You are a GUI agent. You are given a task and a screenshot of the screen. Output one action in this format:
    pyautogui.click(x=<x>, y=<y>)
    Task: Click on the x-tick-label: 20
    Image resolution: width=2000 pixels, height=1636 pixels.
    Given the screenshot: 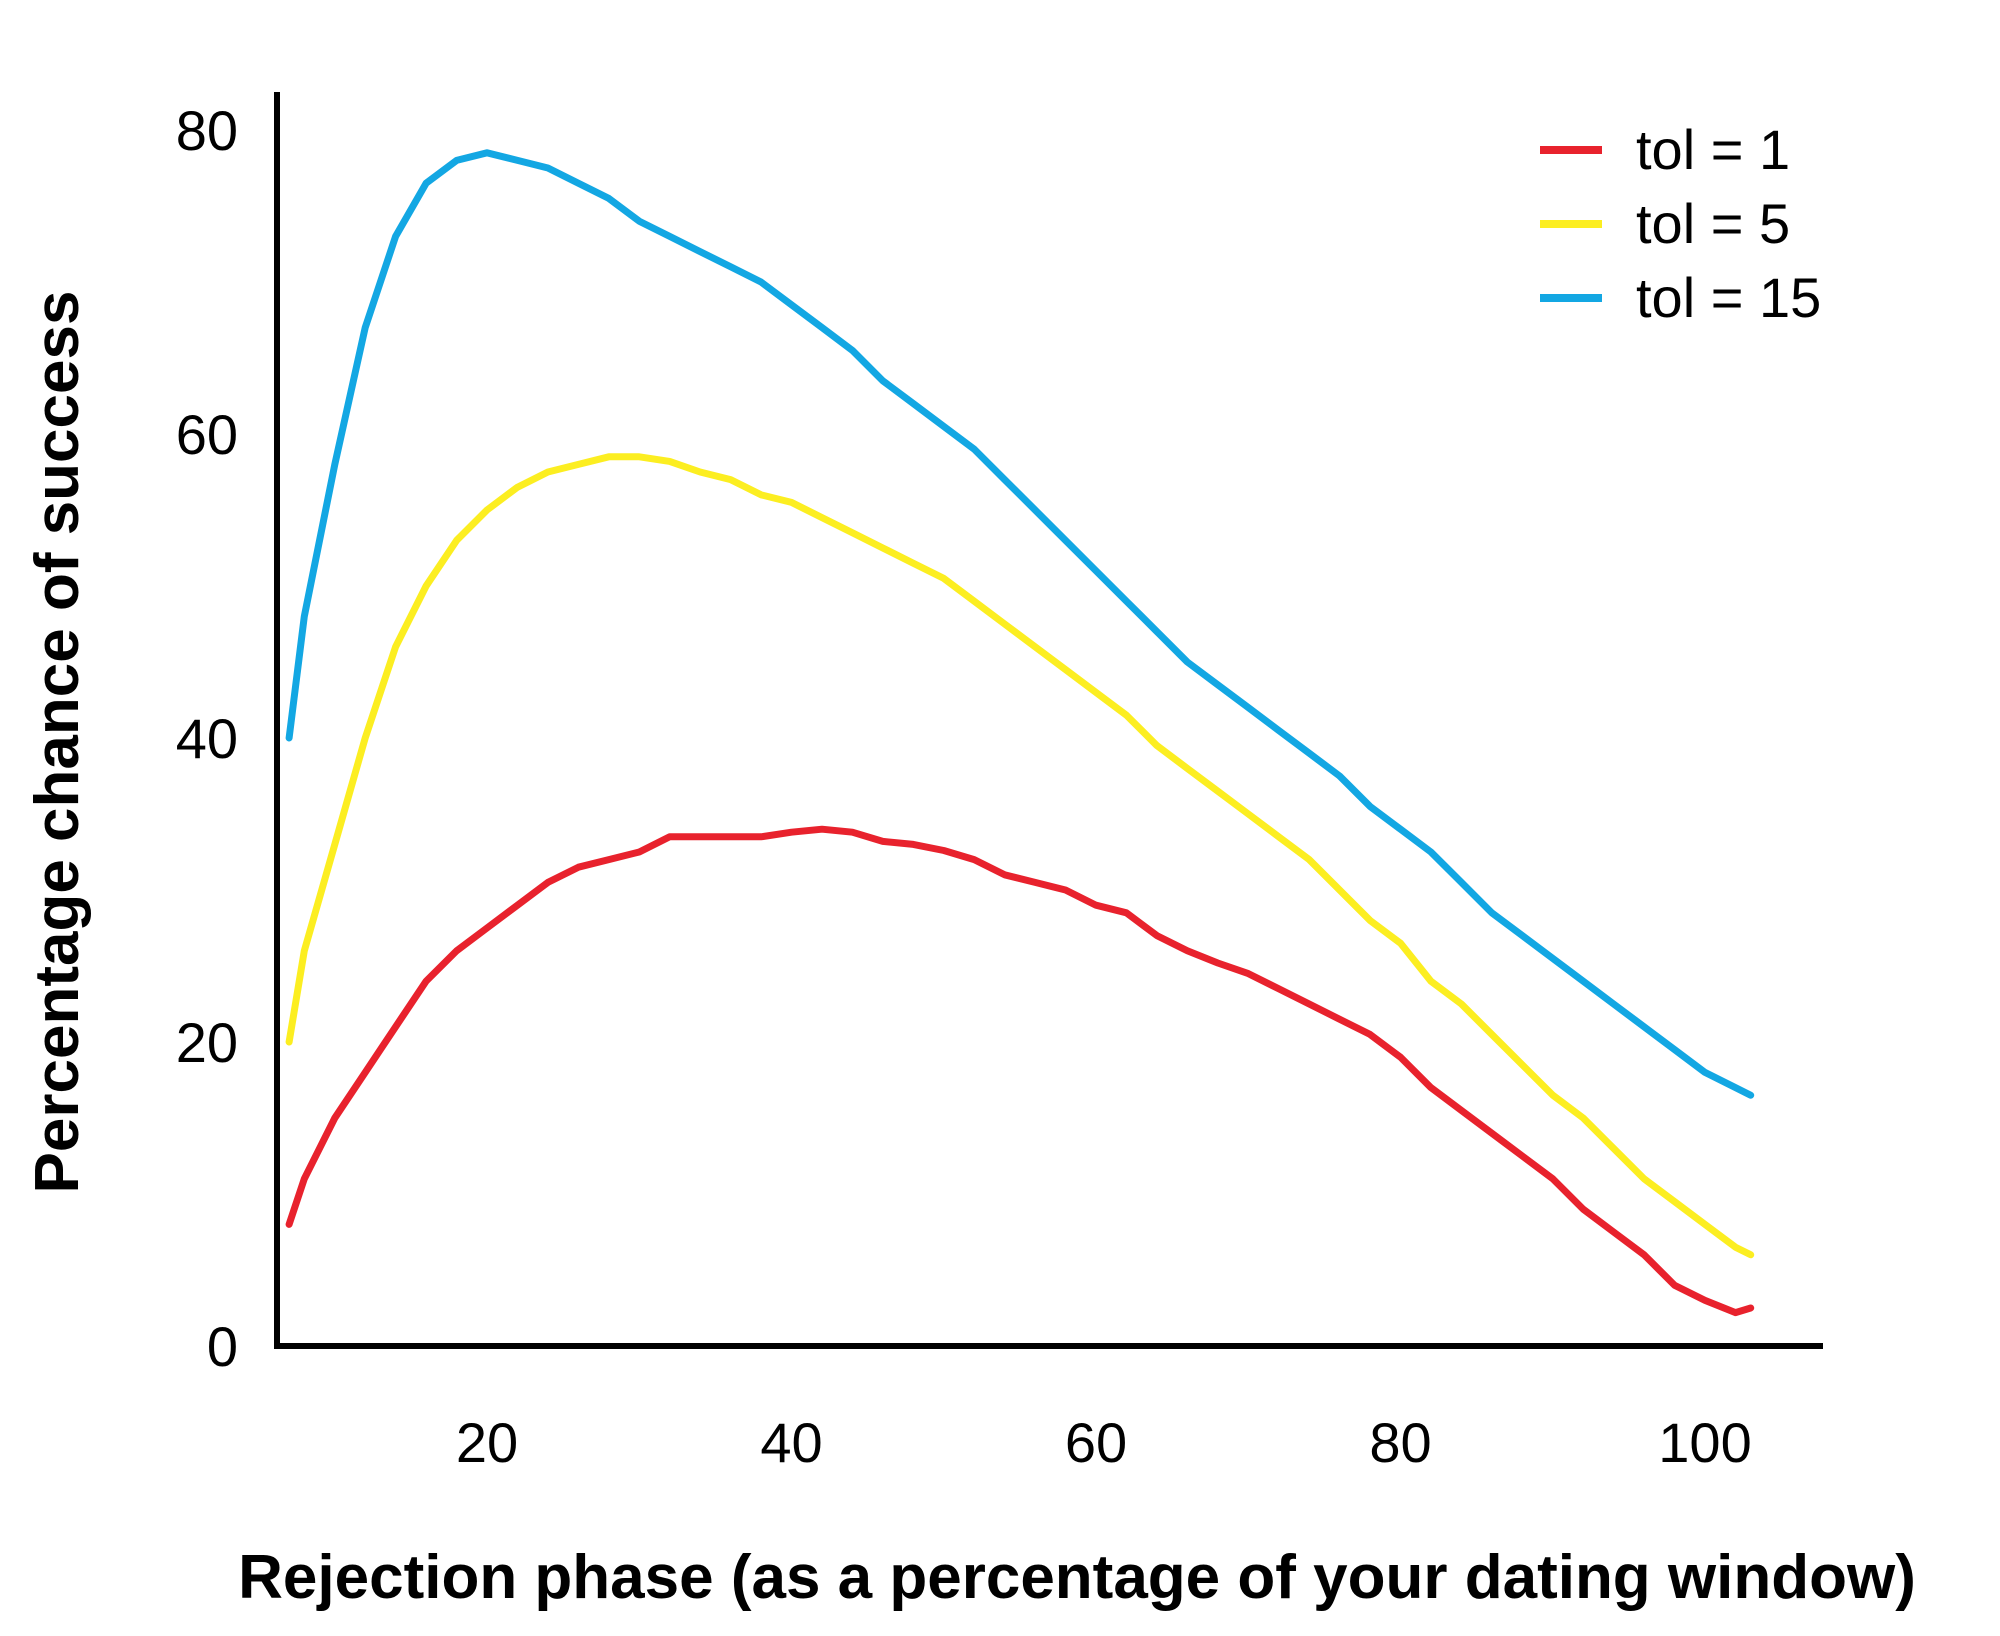 What is the action you would take?
    pyautogui.click(x=487, y=1442)
    